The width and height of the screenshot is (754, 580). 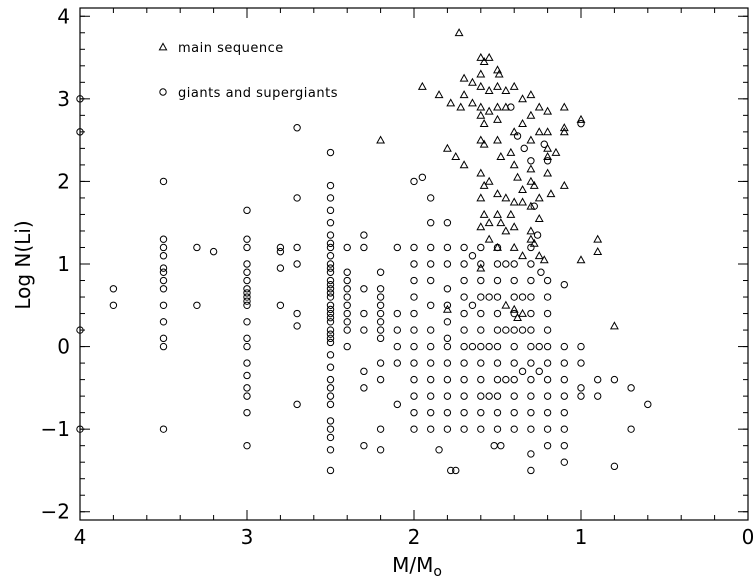 What do you see at coordinates (581, 537) in the screenshot?
I see `x-tick-label: 1` at bounding box center [581, 537].